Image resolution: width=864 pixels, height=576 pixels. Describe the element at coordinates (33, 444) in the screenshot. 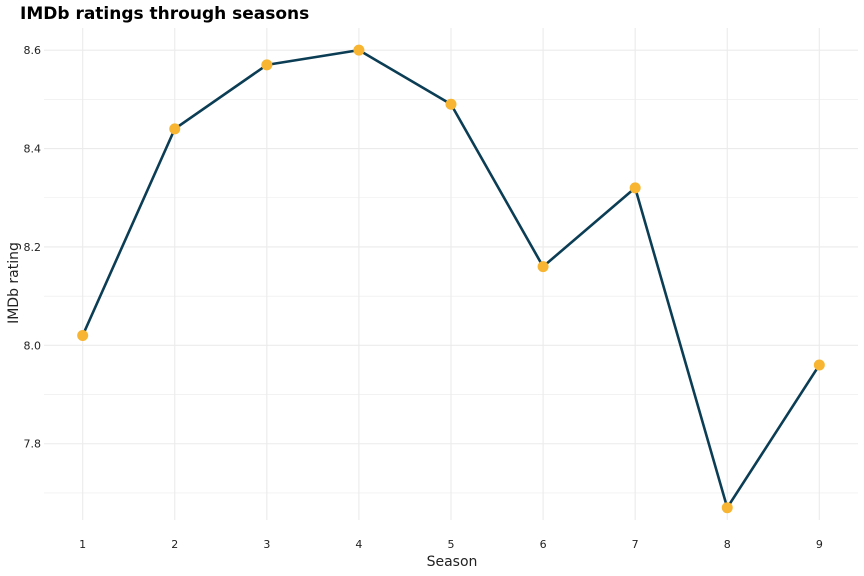

I see `y-tick-label: 7.8` at that location.